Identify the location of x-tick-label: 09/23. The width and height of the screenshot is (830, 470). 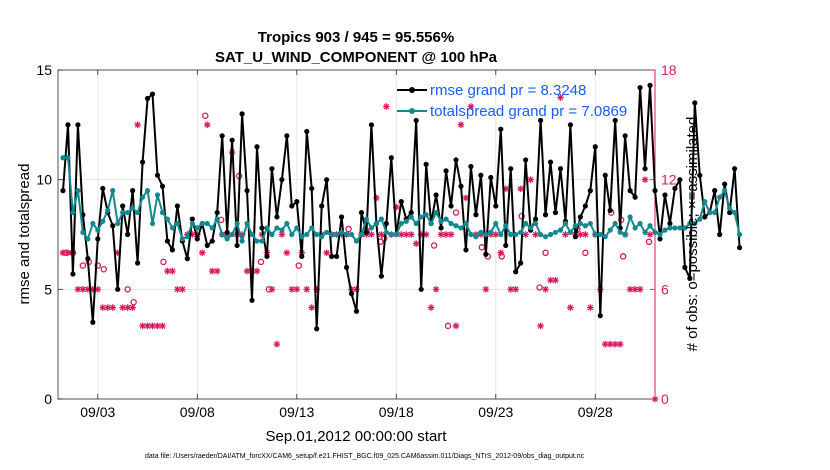
(495, 412).